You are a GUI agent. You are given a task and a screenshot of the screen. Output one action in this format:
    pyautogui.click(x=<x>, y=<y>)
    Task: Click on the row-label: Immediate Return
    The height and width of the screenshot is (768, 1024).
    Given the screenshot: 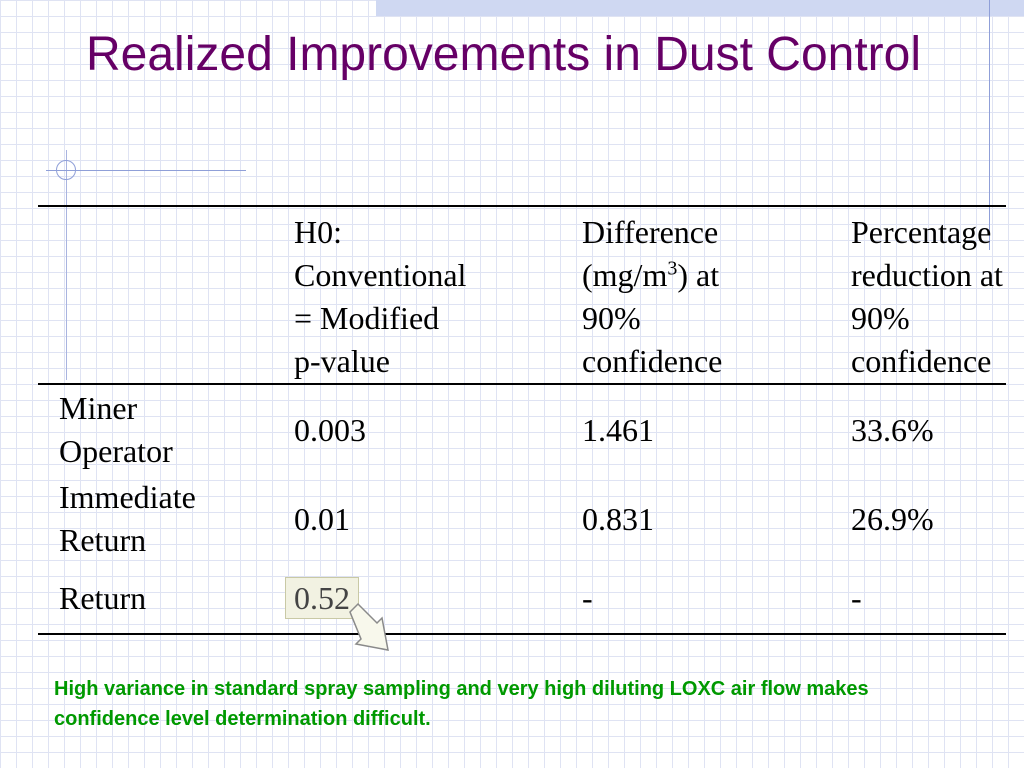 What is the action you would take?
    pyautogui.click(x=155, y=519)
    